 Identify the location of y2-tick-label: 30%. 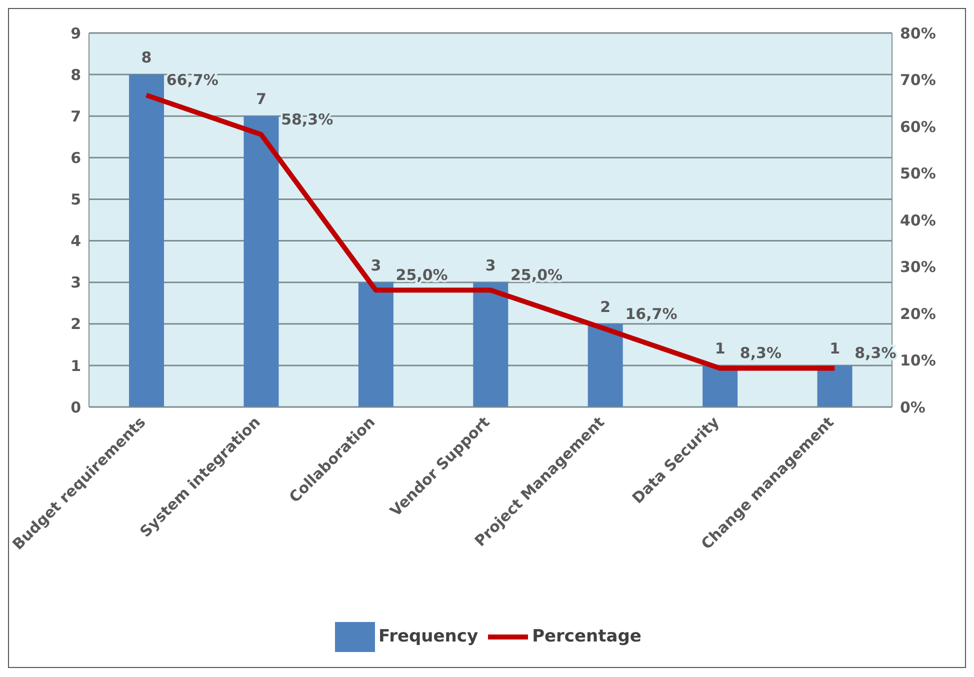
(918, 267).